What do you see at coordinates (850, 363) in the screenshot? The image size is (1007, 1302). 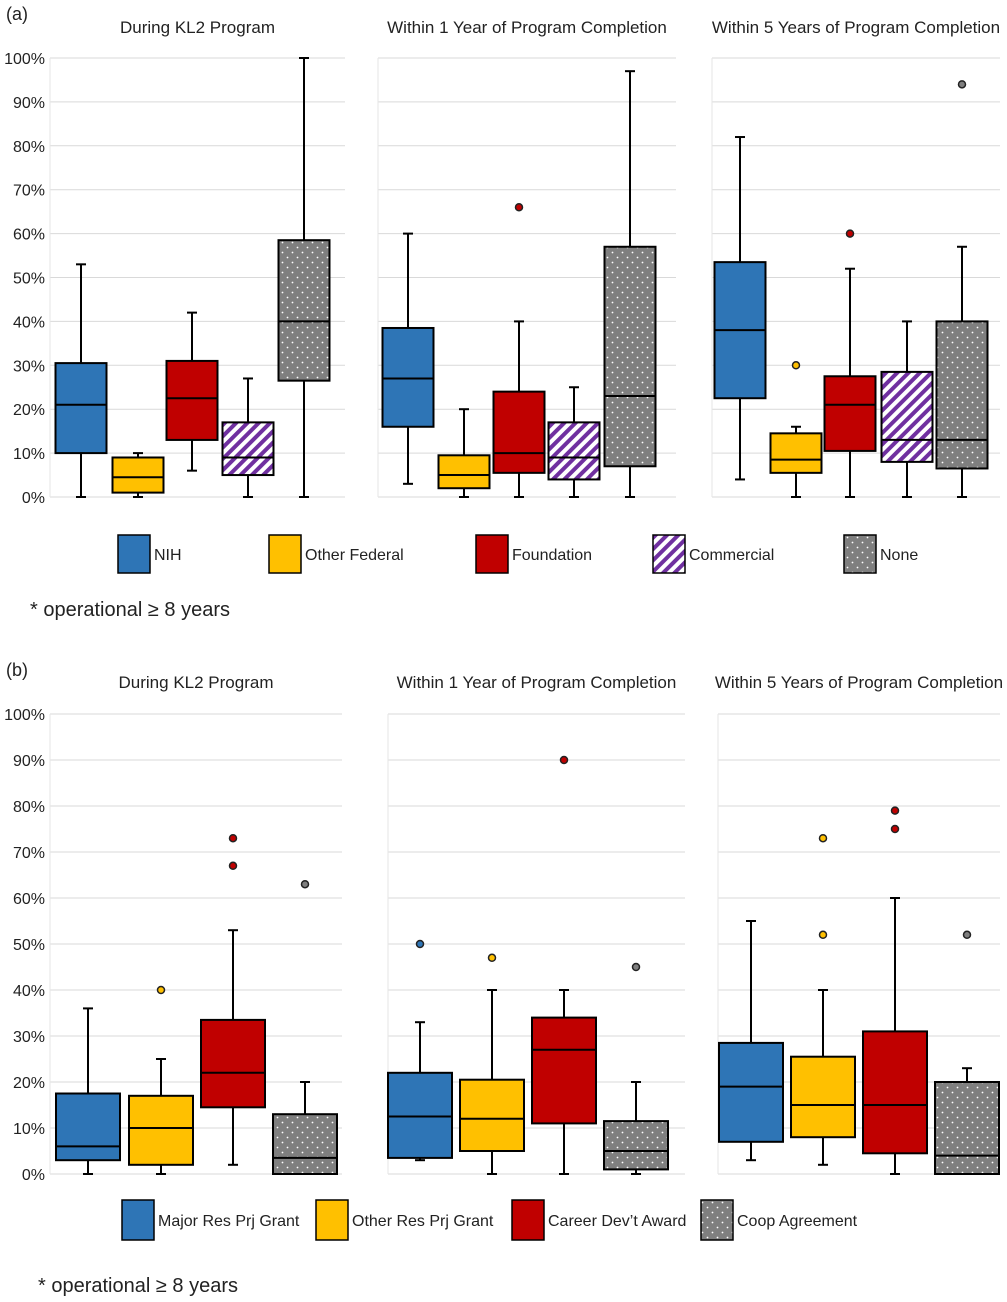 I see `box-foundation` at bounding box center [850, 363].